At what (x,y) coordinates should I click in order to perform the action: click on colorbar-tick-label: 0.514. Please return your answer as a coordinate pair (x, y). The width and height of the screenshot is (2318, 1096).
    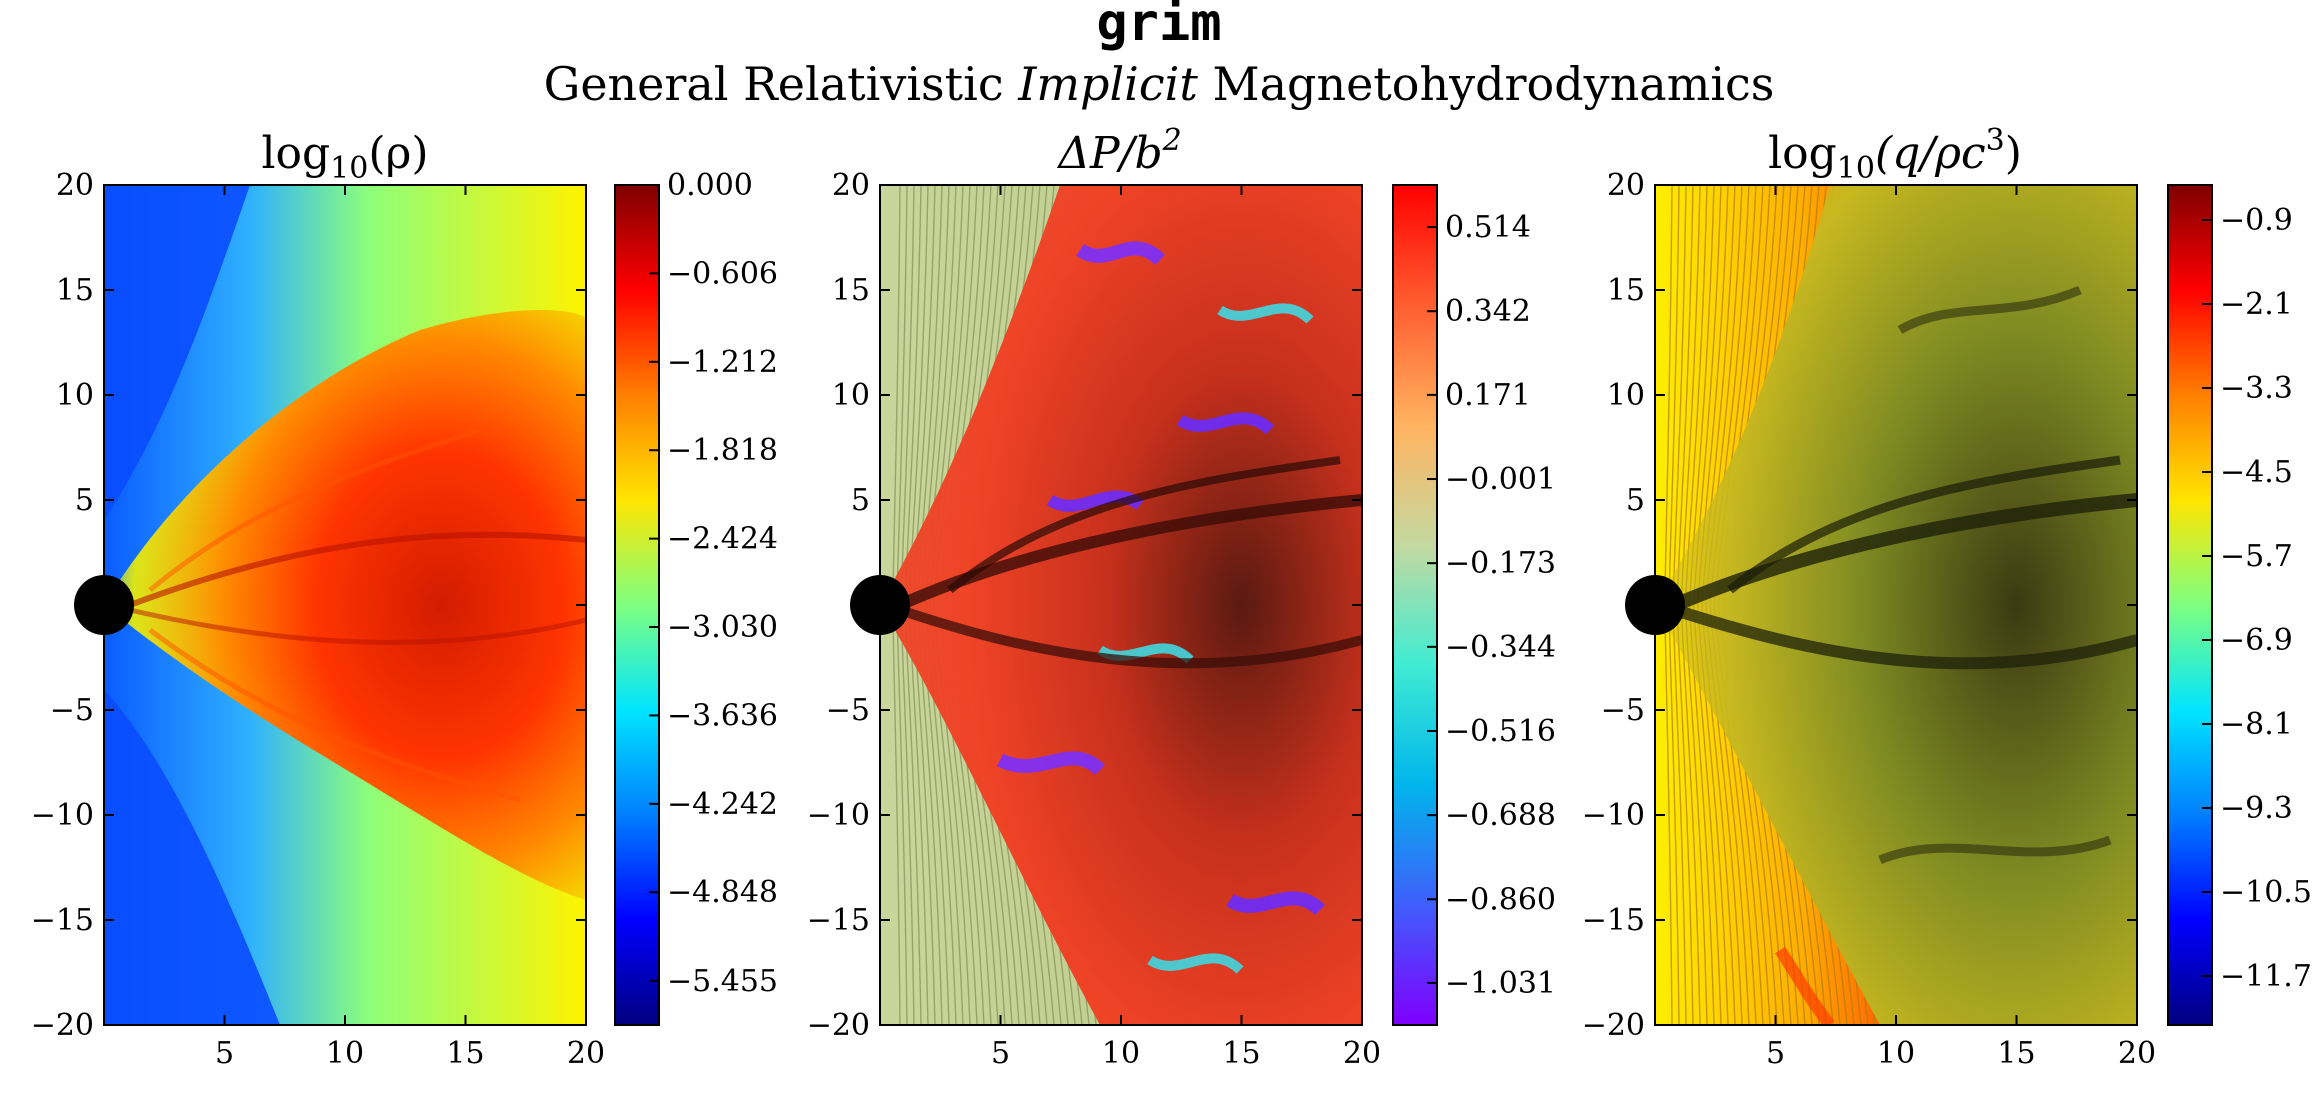
    Looking at the image, I should click on (1488, 227).